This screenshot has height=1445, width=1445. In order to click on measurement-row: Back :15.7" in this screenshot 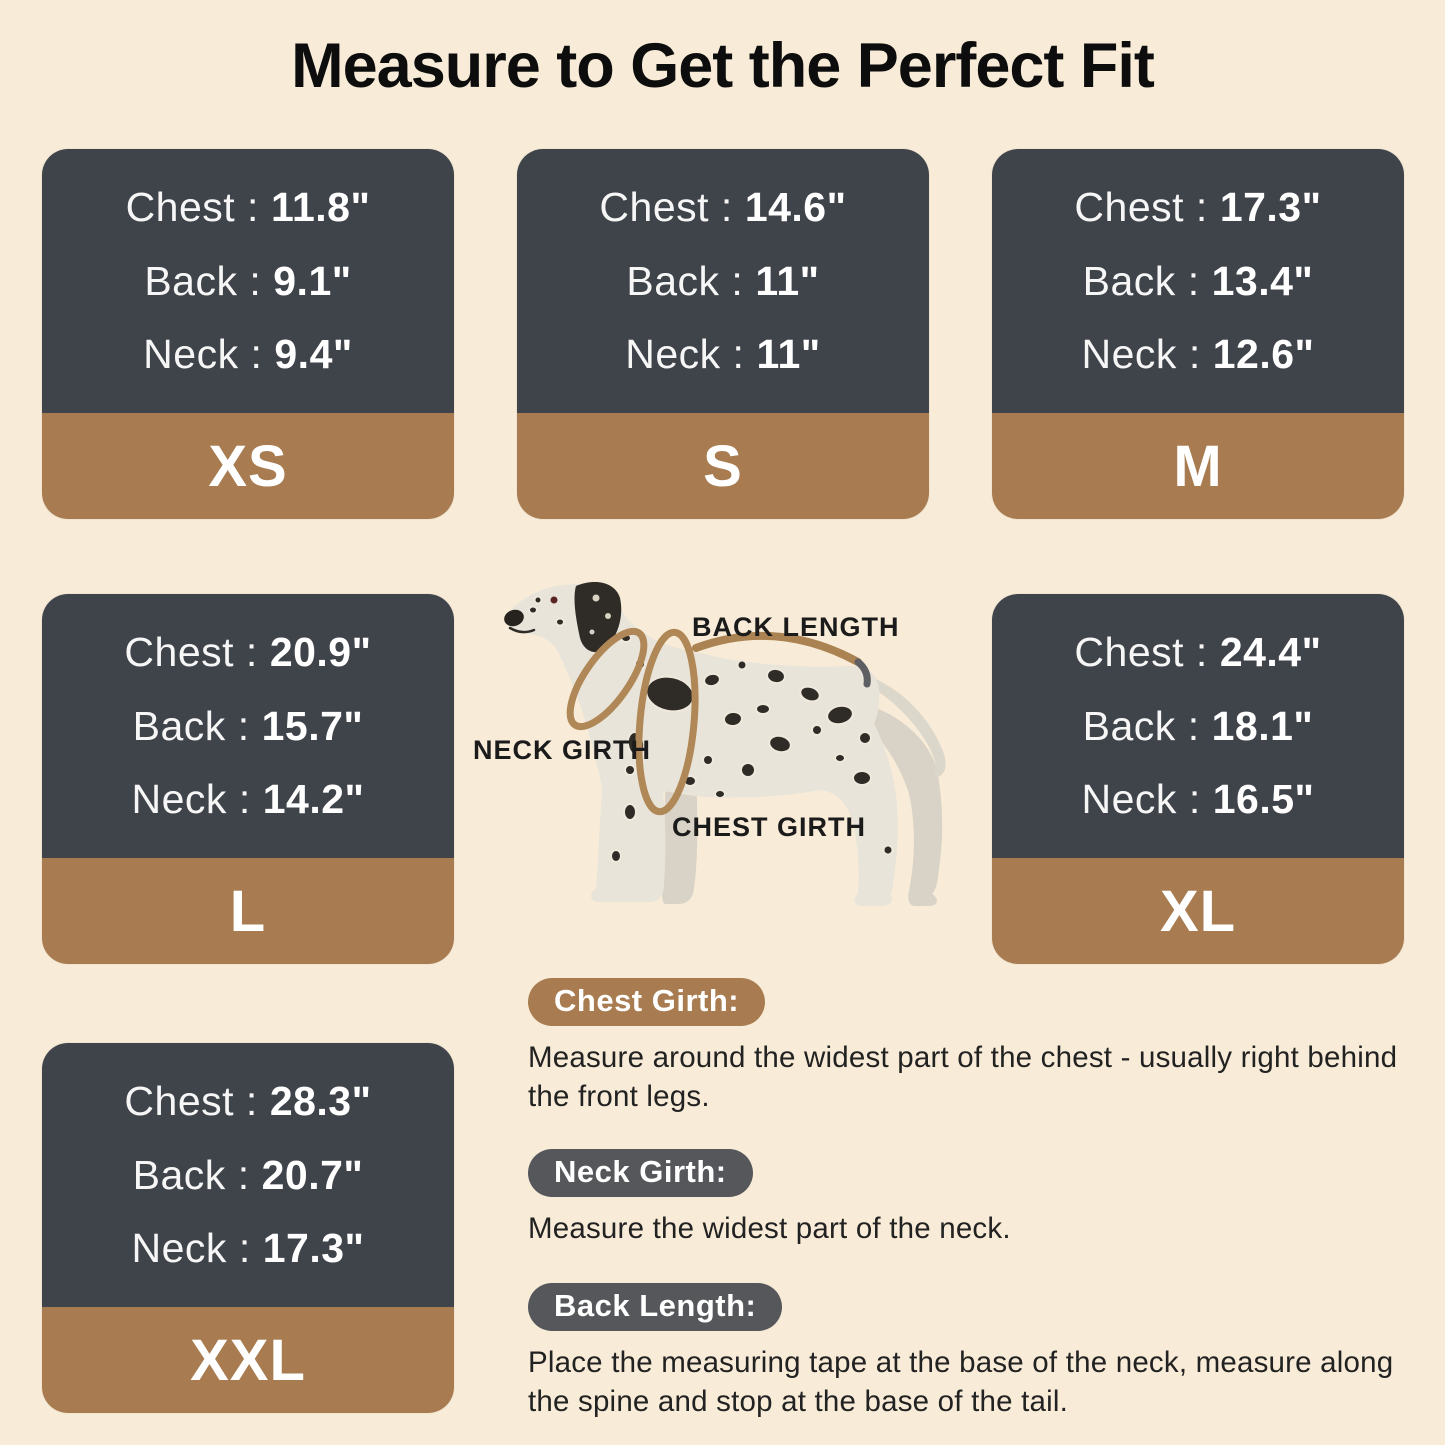, I will do `click(248, 726)`.